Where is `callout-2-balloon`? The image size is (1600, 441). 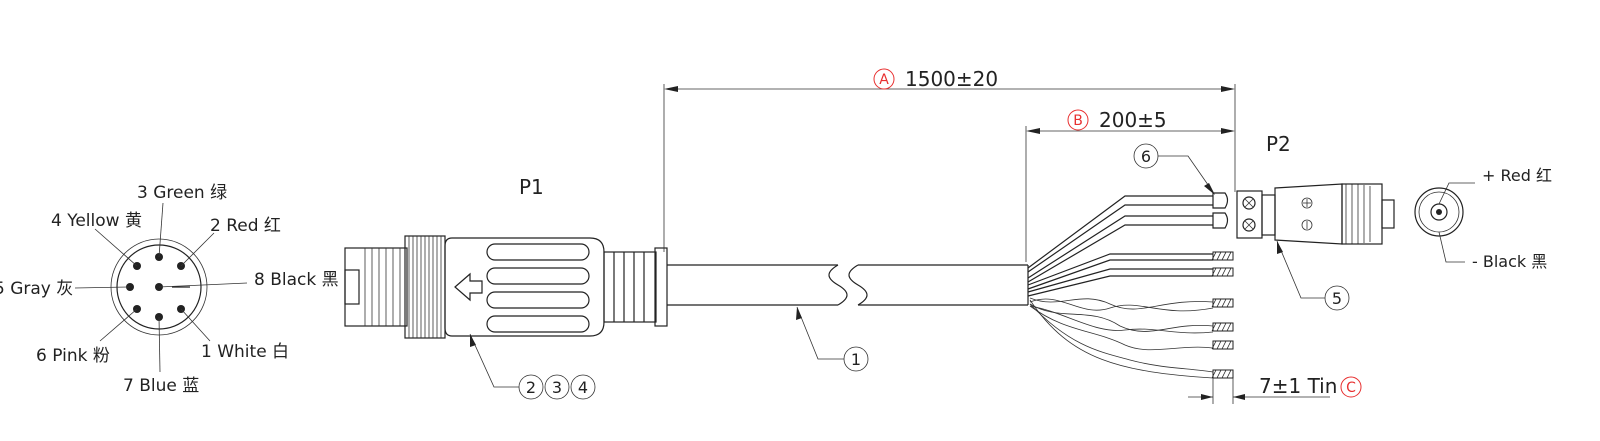 callout-2-balloon is located at coordinates (531, 387).